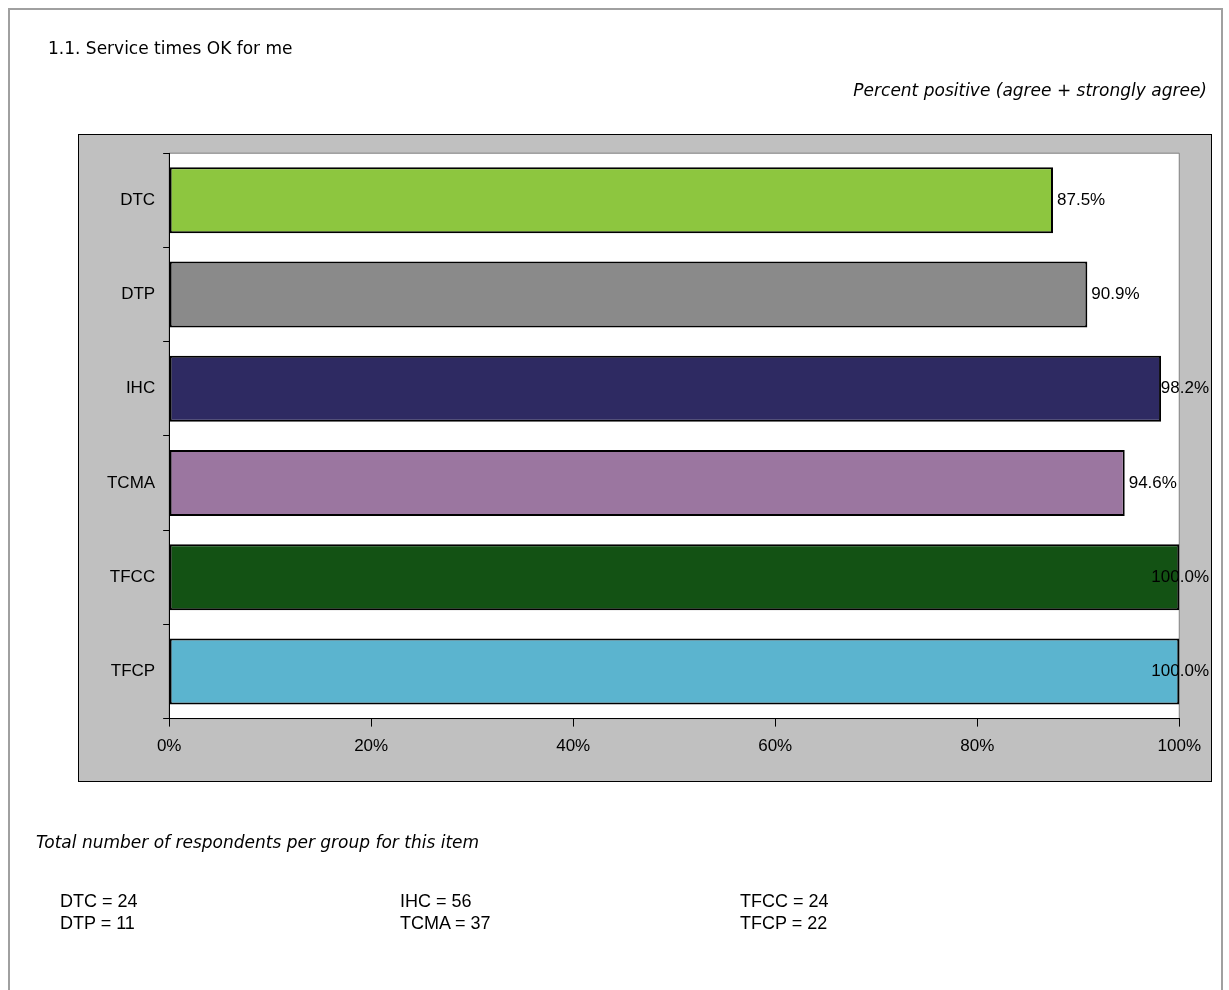 The height and width of the screenshot is (990, 1229). I want to click on y-tick-label: IHC, so click(140, 388).